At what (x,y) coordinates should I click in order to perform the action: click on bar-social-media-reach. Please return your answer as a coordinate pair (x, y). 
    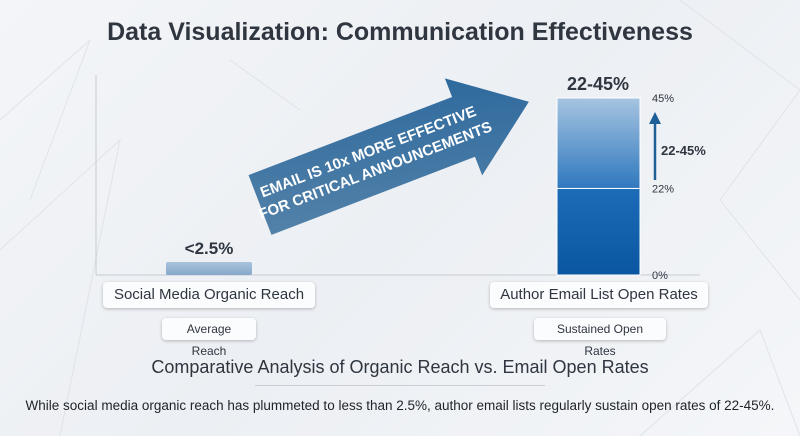
    Looking at the image, I should click on (209, 268).